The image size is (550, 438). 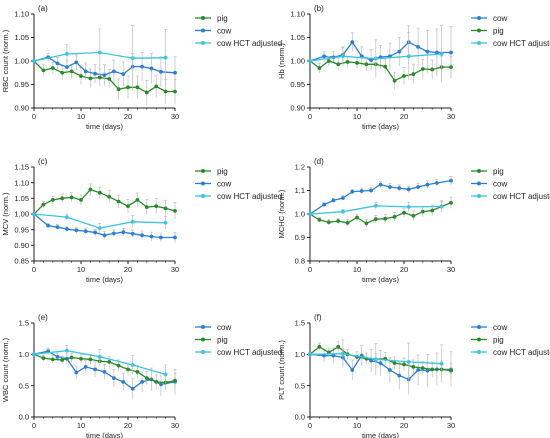 I want to click on x-tick-label: 20, so click(x=128, y=116).